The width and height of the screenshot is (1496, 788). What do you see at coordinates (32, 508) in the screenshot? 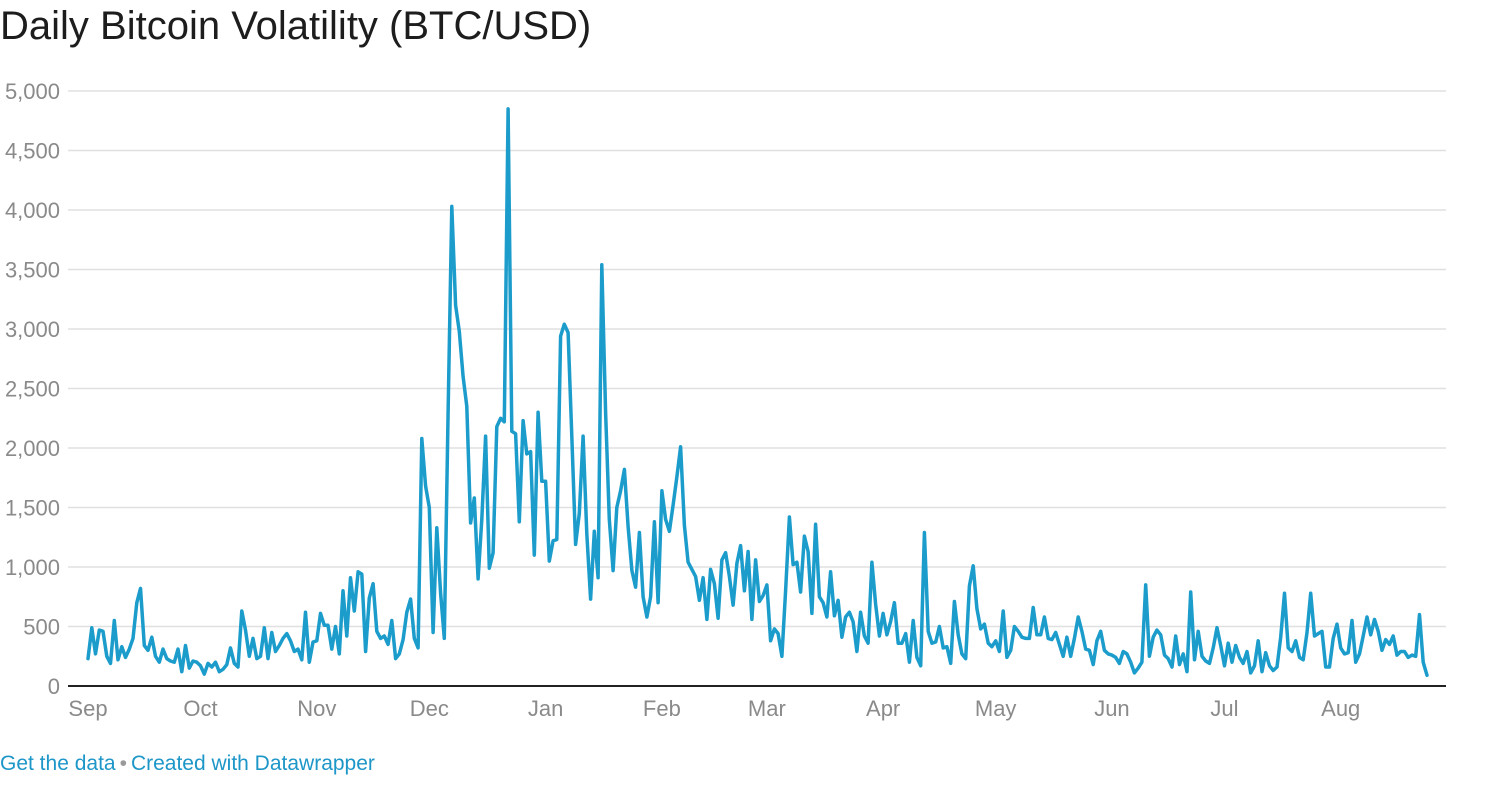
I see `y-tick-label: 1,500` at bounding box center [32, 508].